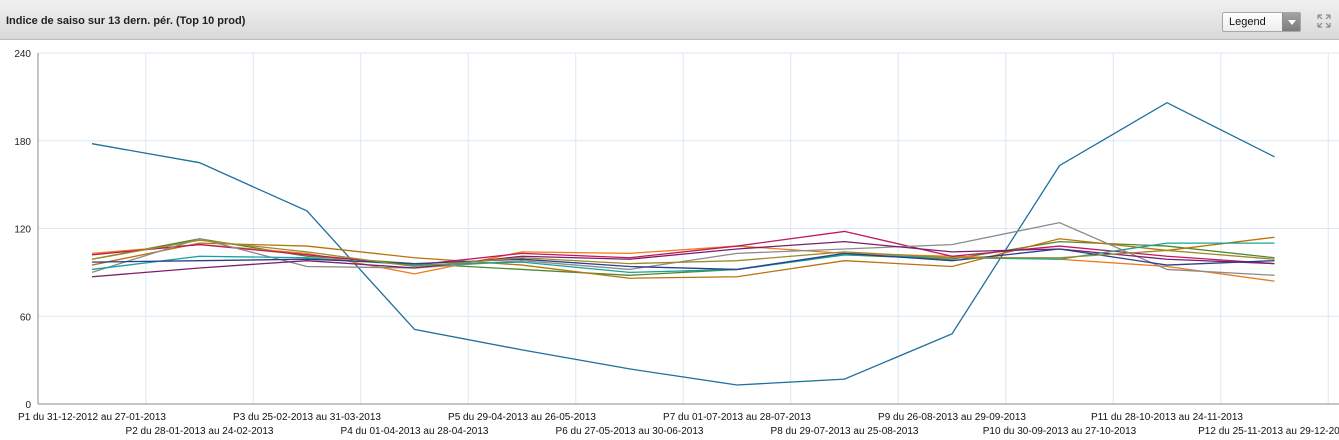 Image resolution: width=1339 pixels, height=440 pixels. Describe the element at coordinates (22, 142) in the screenshot. I see `y-tick-label: 180` at that location.